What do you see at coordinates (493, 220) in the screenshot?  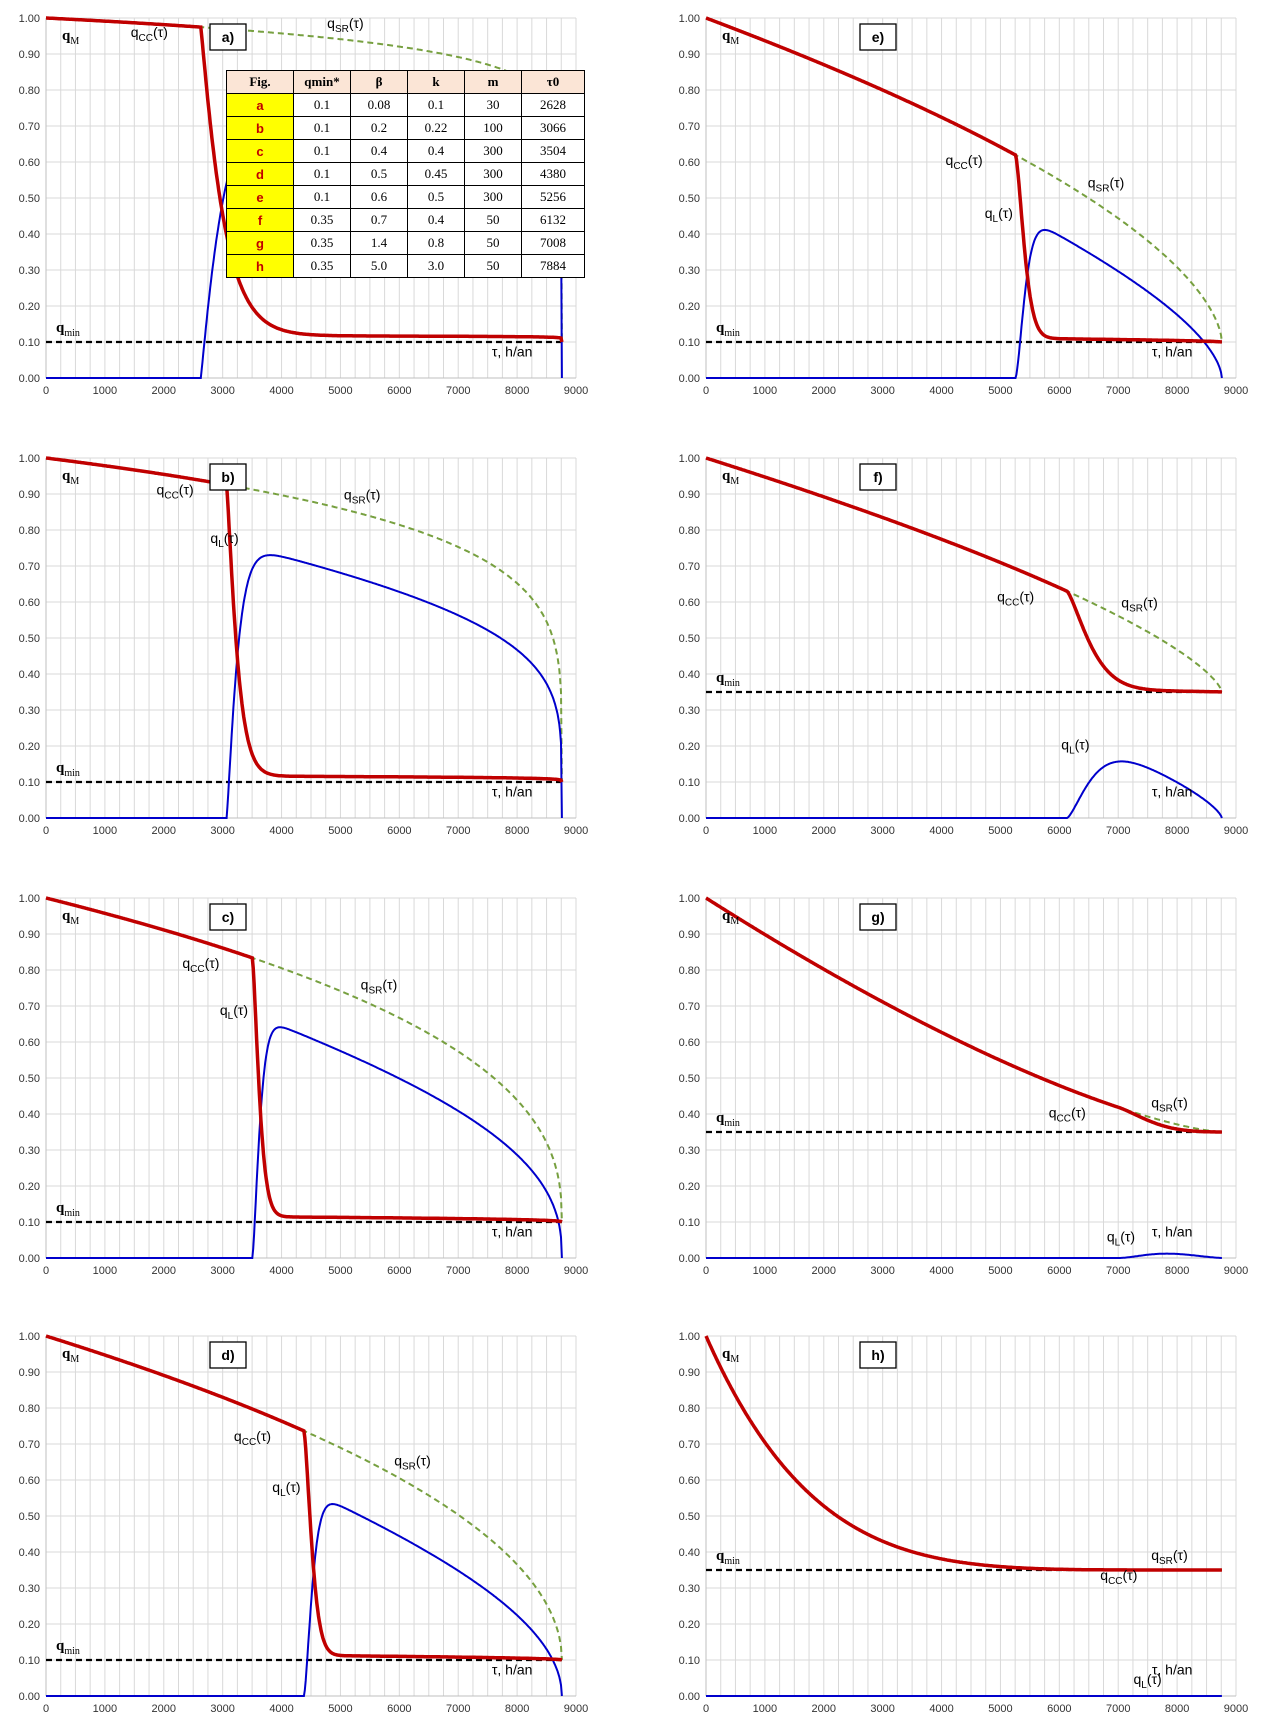 I see `table-cell: 50` at bounding box center [493, 220].